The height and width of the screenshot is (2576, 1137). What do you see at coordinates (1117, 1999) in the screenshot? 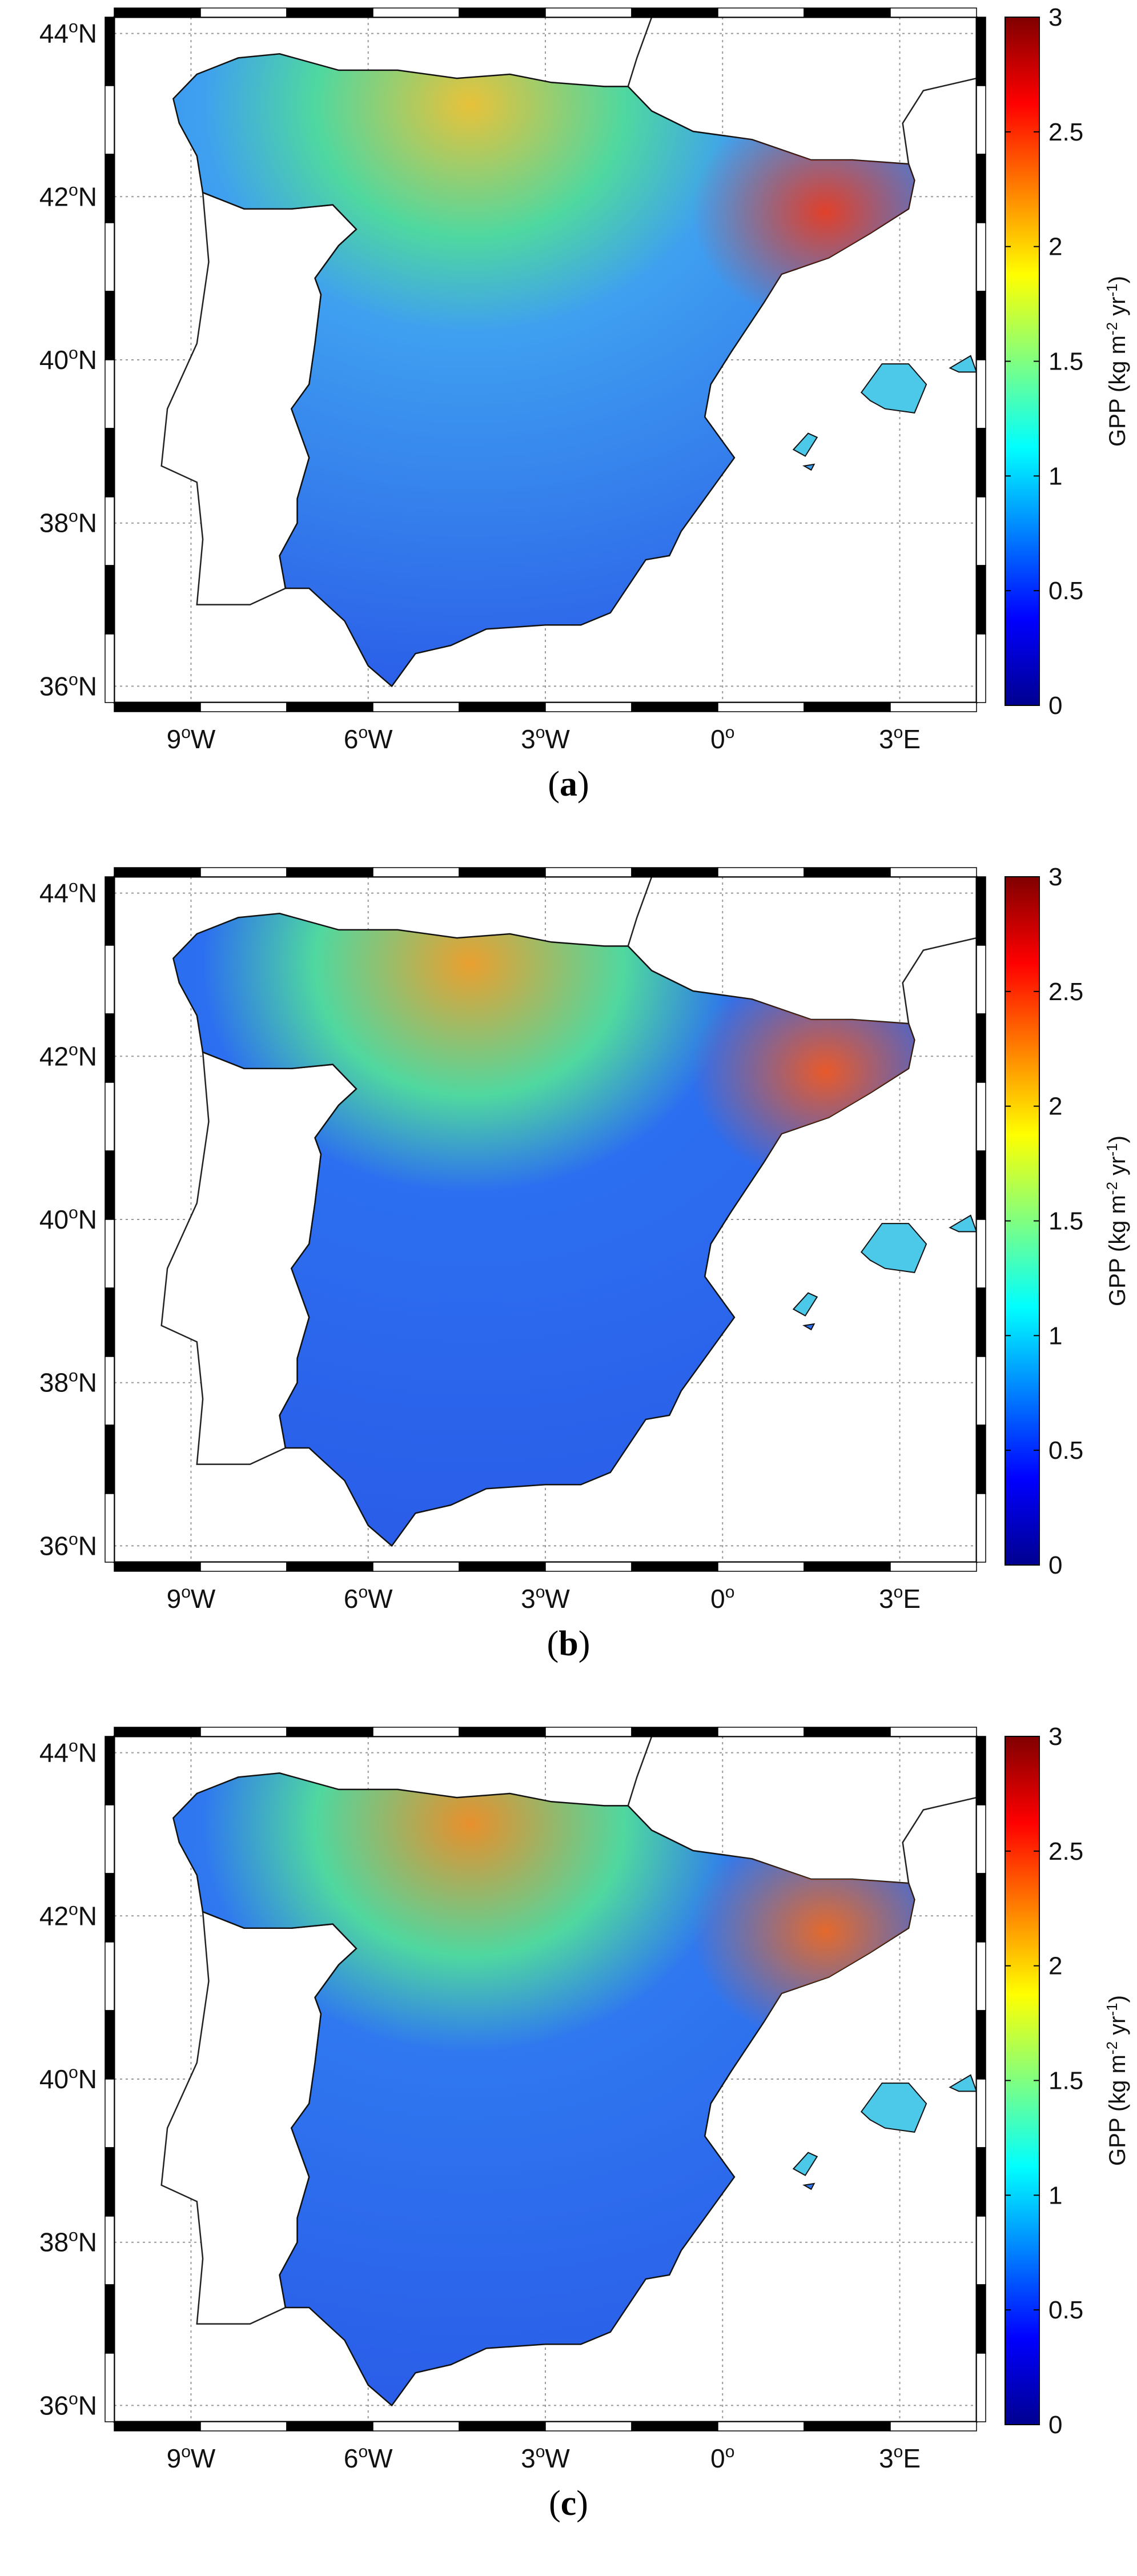
I see `colorbar-title-part: )` at bounding box center [1117, 1999].